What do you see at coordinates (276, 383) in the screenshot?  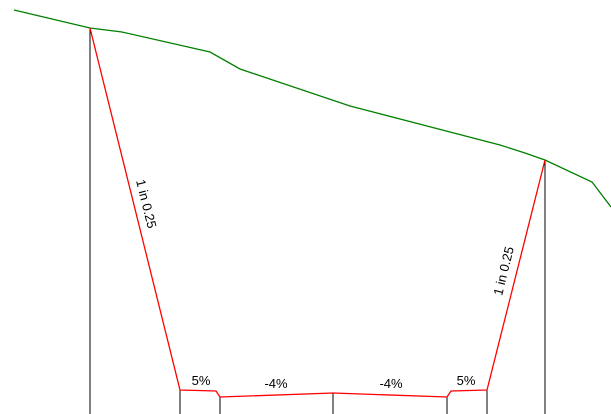 I see `left-carriageway-slope-label: -4%` at bounding box center [276, 383].